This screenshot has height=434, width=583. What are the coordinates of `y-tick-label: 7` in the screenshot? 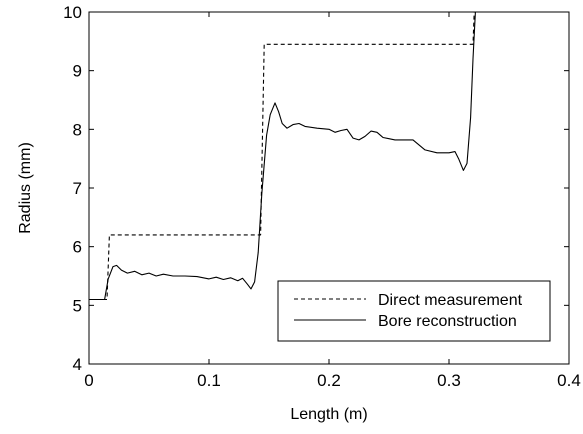 It's located at (77, 188).